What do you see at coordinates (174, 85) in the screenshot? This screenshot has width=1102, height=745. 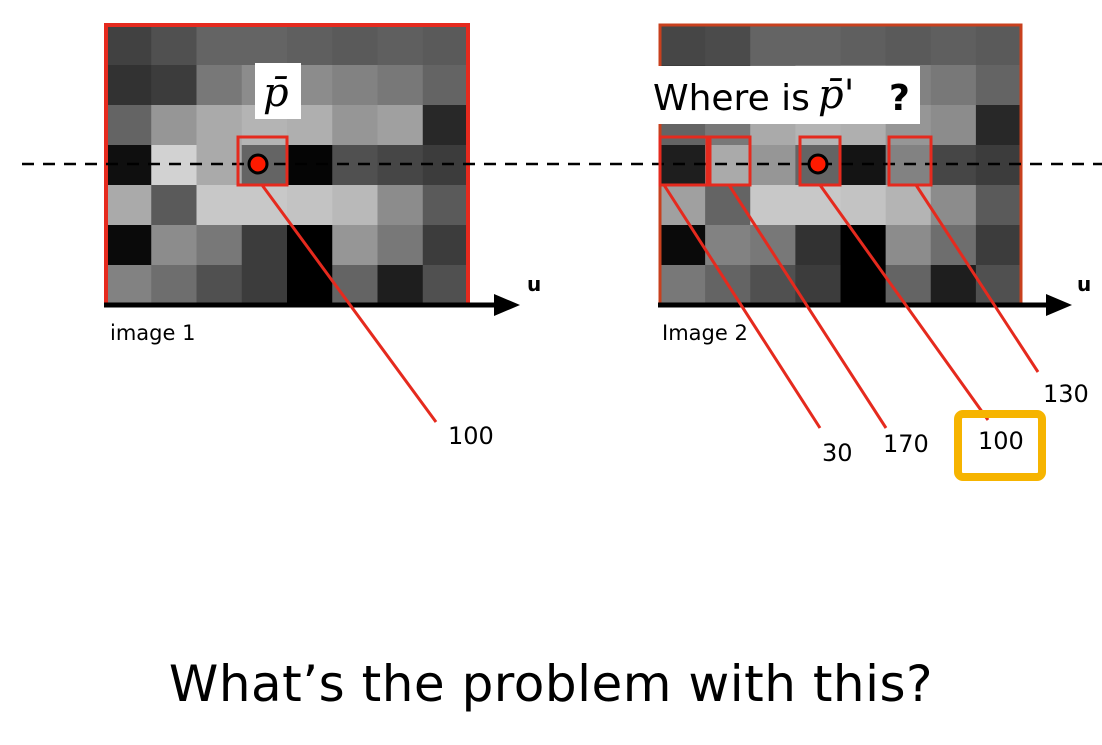 I see `image1-pixel-r1-c1` at bounding box center [174, 85].